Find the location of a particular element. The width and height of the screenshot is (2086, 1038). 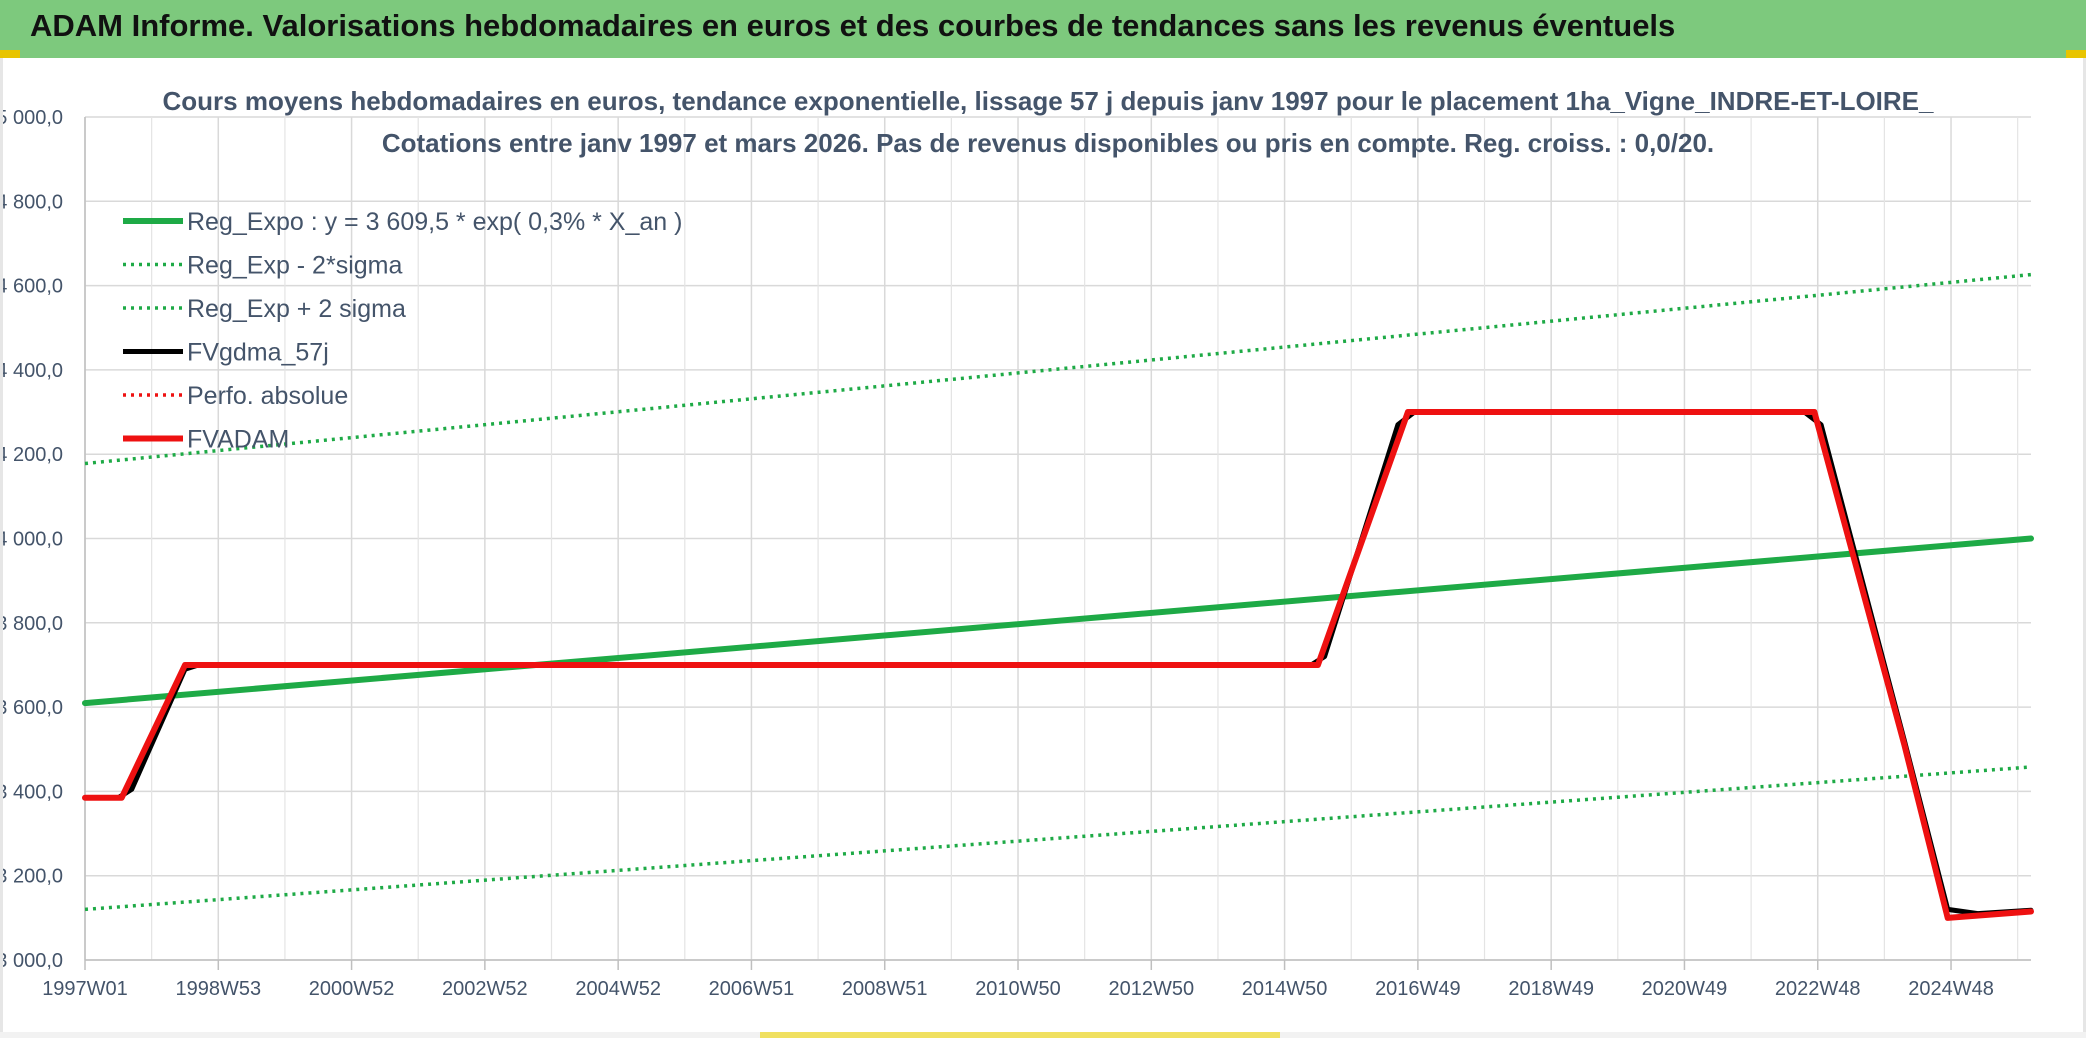

y-tick-label: 3 000,0 is located at coordinates (33, 961).